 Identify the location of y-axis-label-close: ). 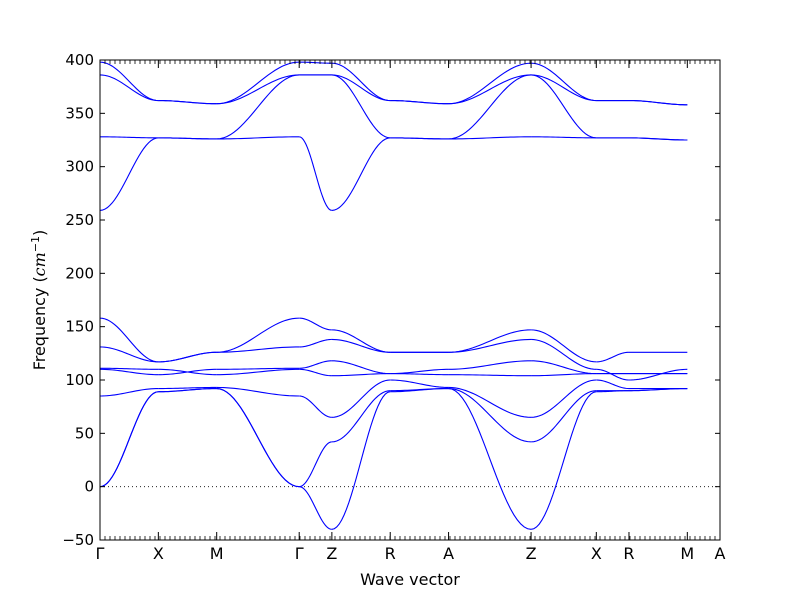
(39, 233).